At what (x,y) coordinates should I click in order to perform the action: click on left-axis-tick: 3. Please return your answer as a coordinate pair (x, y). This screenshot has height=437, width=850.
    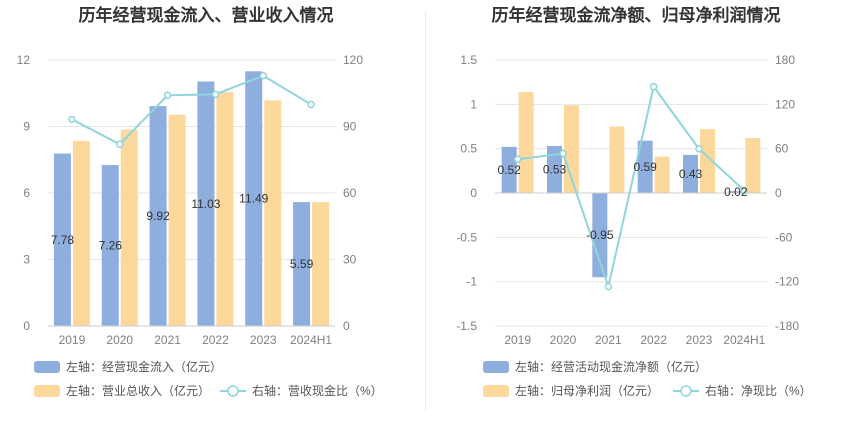
    Looking at the image, I should click on (26, 260).